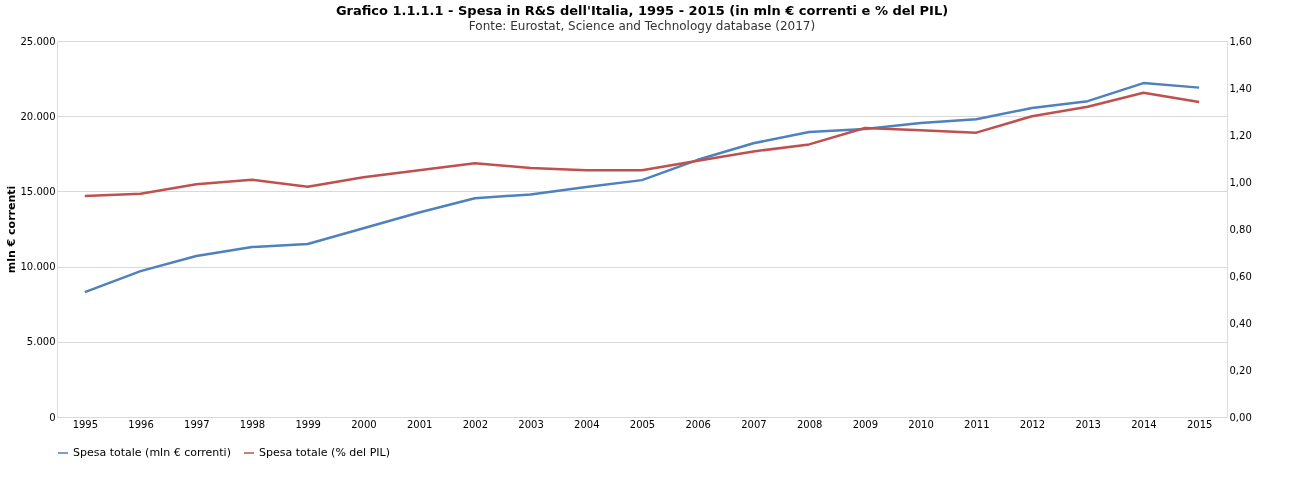 Image resolution: width=1292 pixels, height=504 pixels. What do you see at coordinates (1240, 370) in the screenshot?
I see `y2-tick-label: 0,20` at bounding box center [1240, 370].